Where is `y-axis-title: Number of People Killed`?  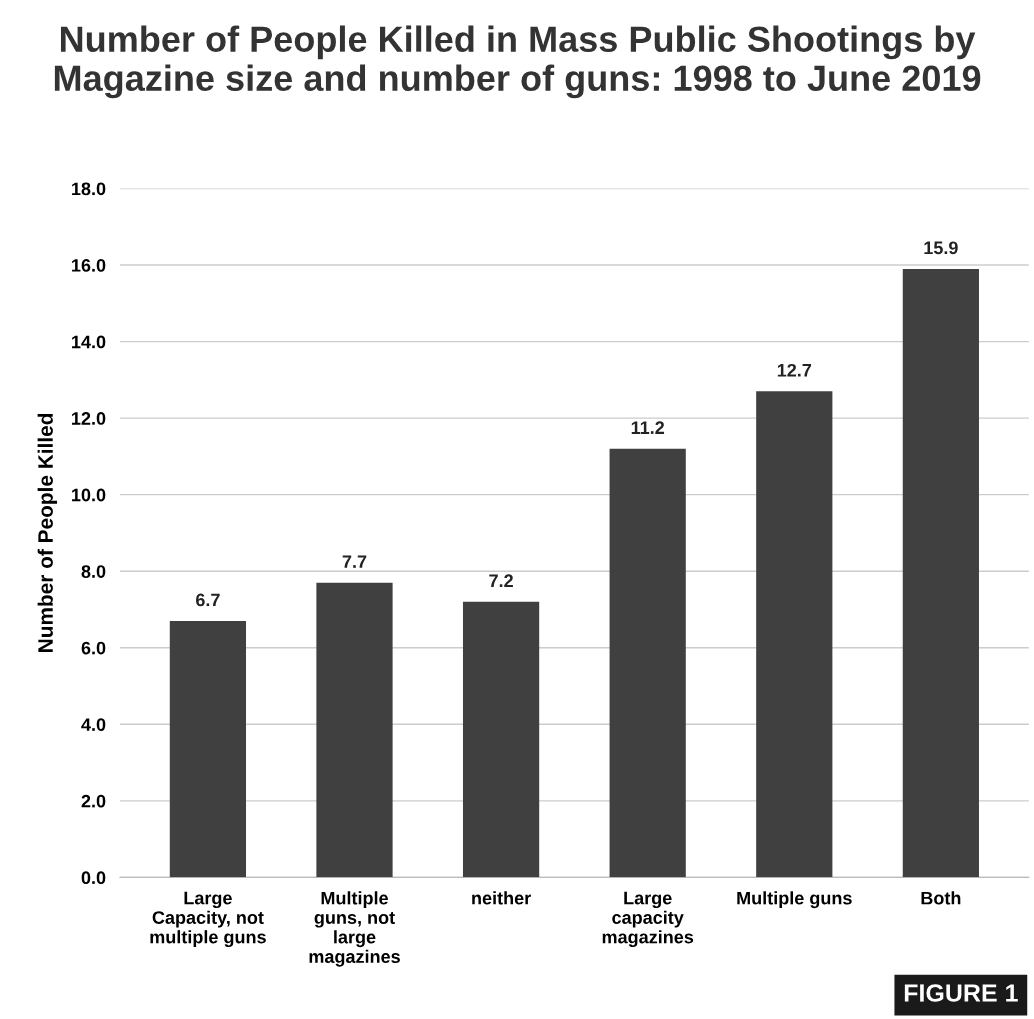
y-axis-title: Number of People Killed is located at coordinates (47, 532).